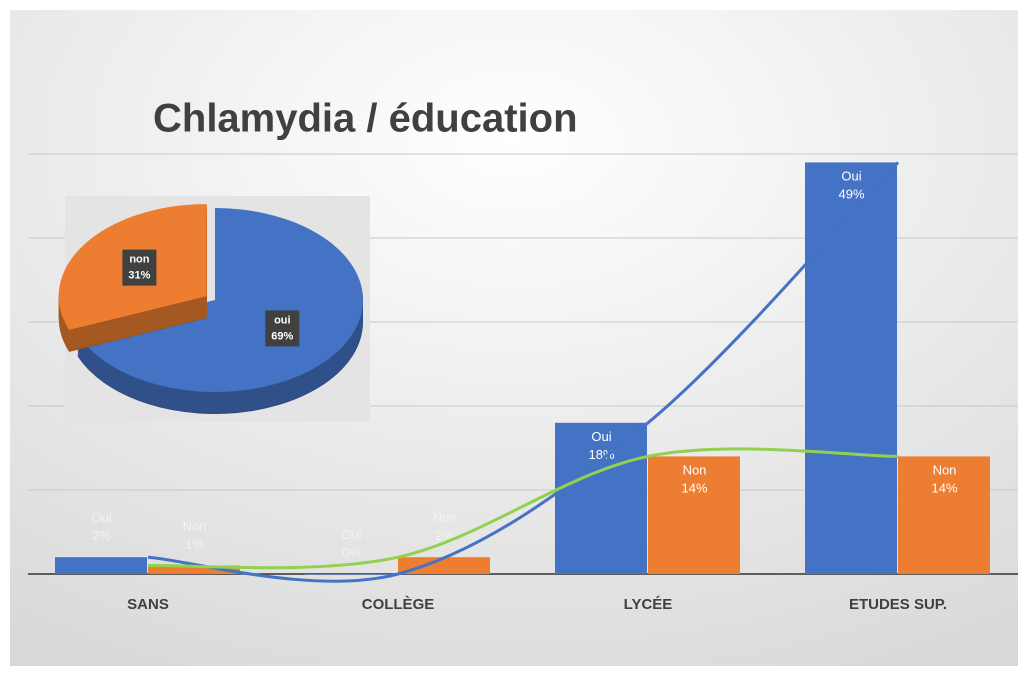 Image resolution: width=1026 pixels, height=674 pixels. I want to click on pie-value-label: 31%, so click(139, 276).